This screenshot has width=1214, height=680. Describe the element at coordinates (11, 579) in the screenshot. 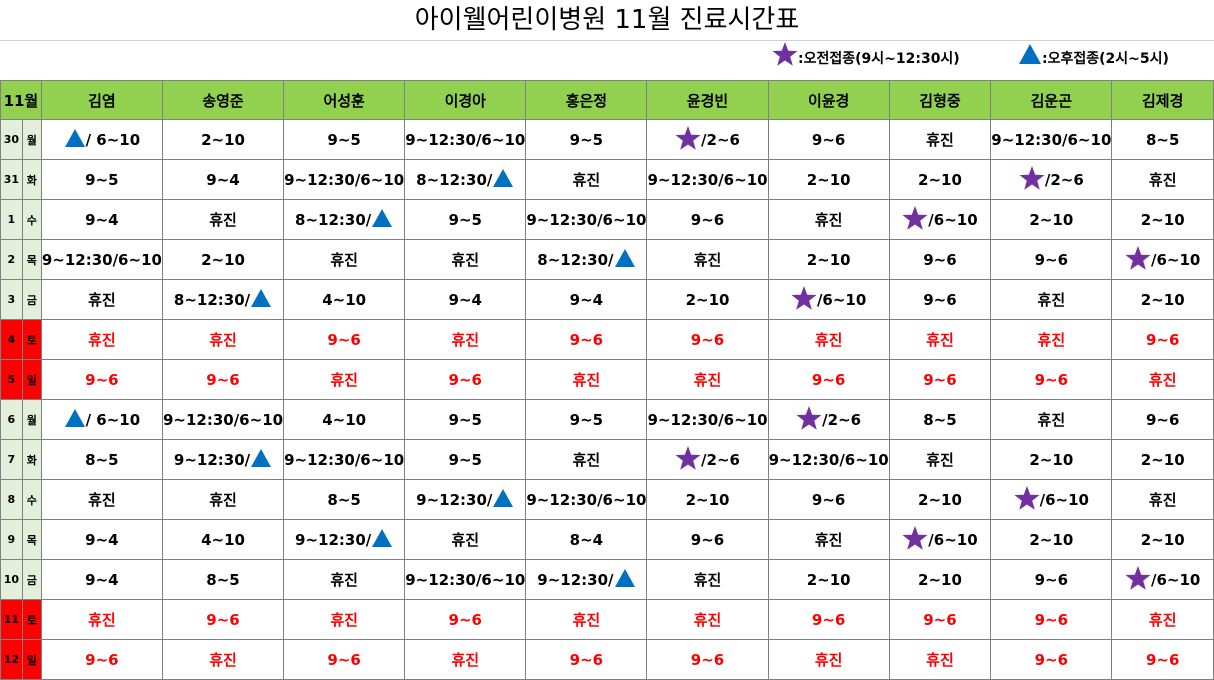

I see `date-cell: 10` at that location.